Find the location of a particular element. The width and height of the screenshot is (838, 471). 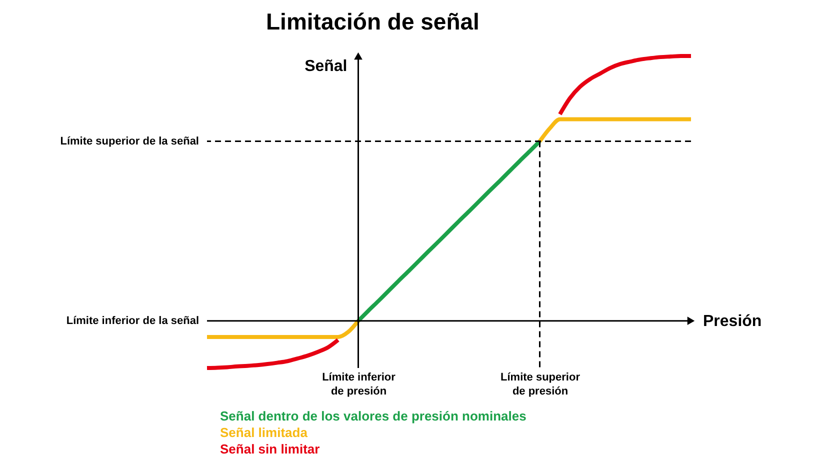

y-axis-title: Señal is located at coordinates (326, 66).